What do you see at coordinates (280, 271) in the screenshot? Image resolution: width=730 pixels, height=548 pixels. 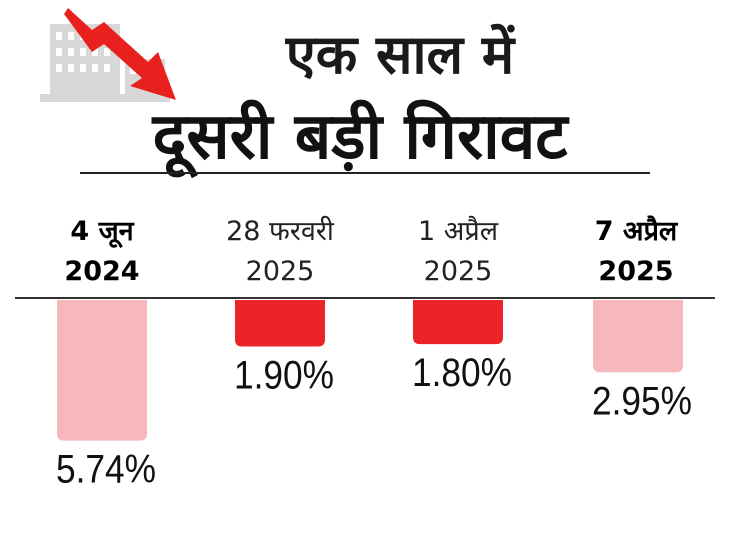 I see `category-label-2-line2: 2025` at bounding box center [280, 271].